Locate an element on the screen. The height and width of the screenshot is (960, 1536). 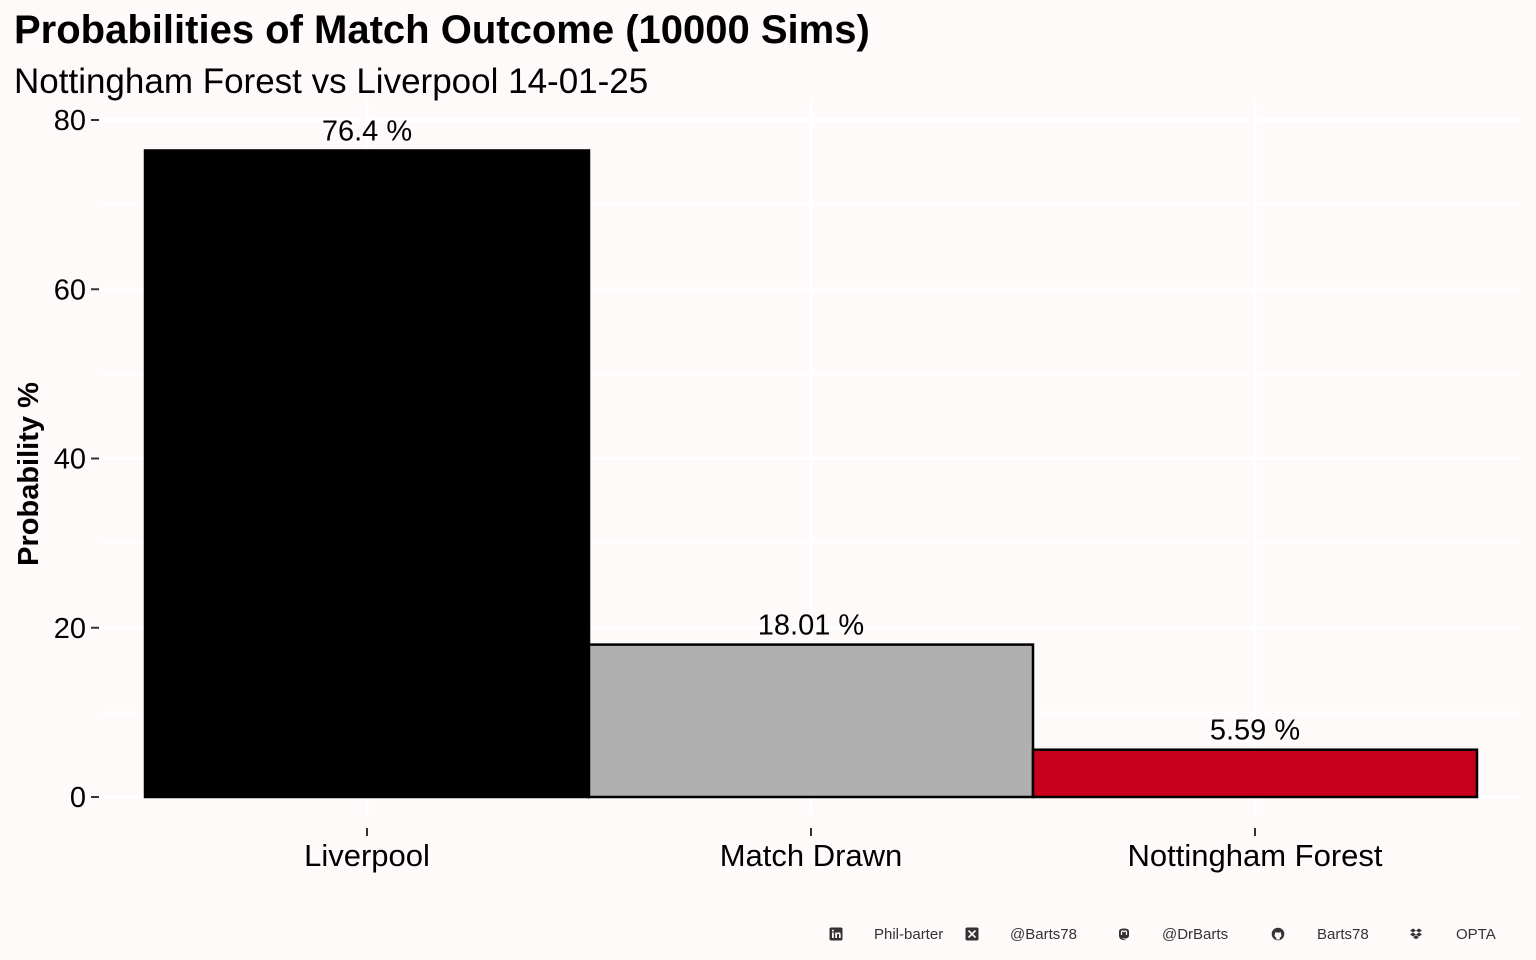
x-handle: @Barts78 is located at coordinates (1043, 934).